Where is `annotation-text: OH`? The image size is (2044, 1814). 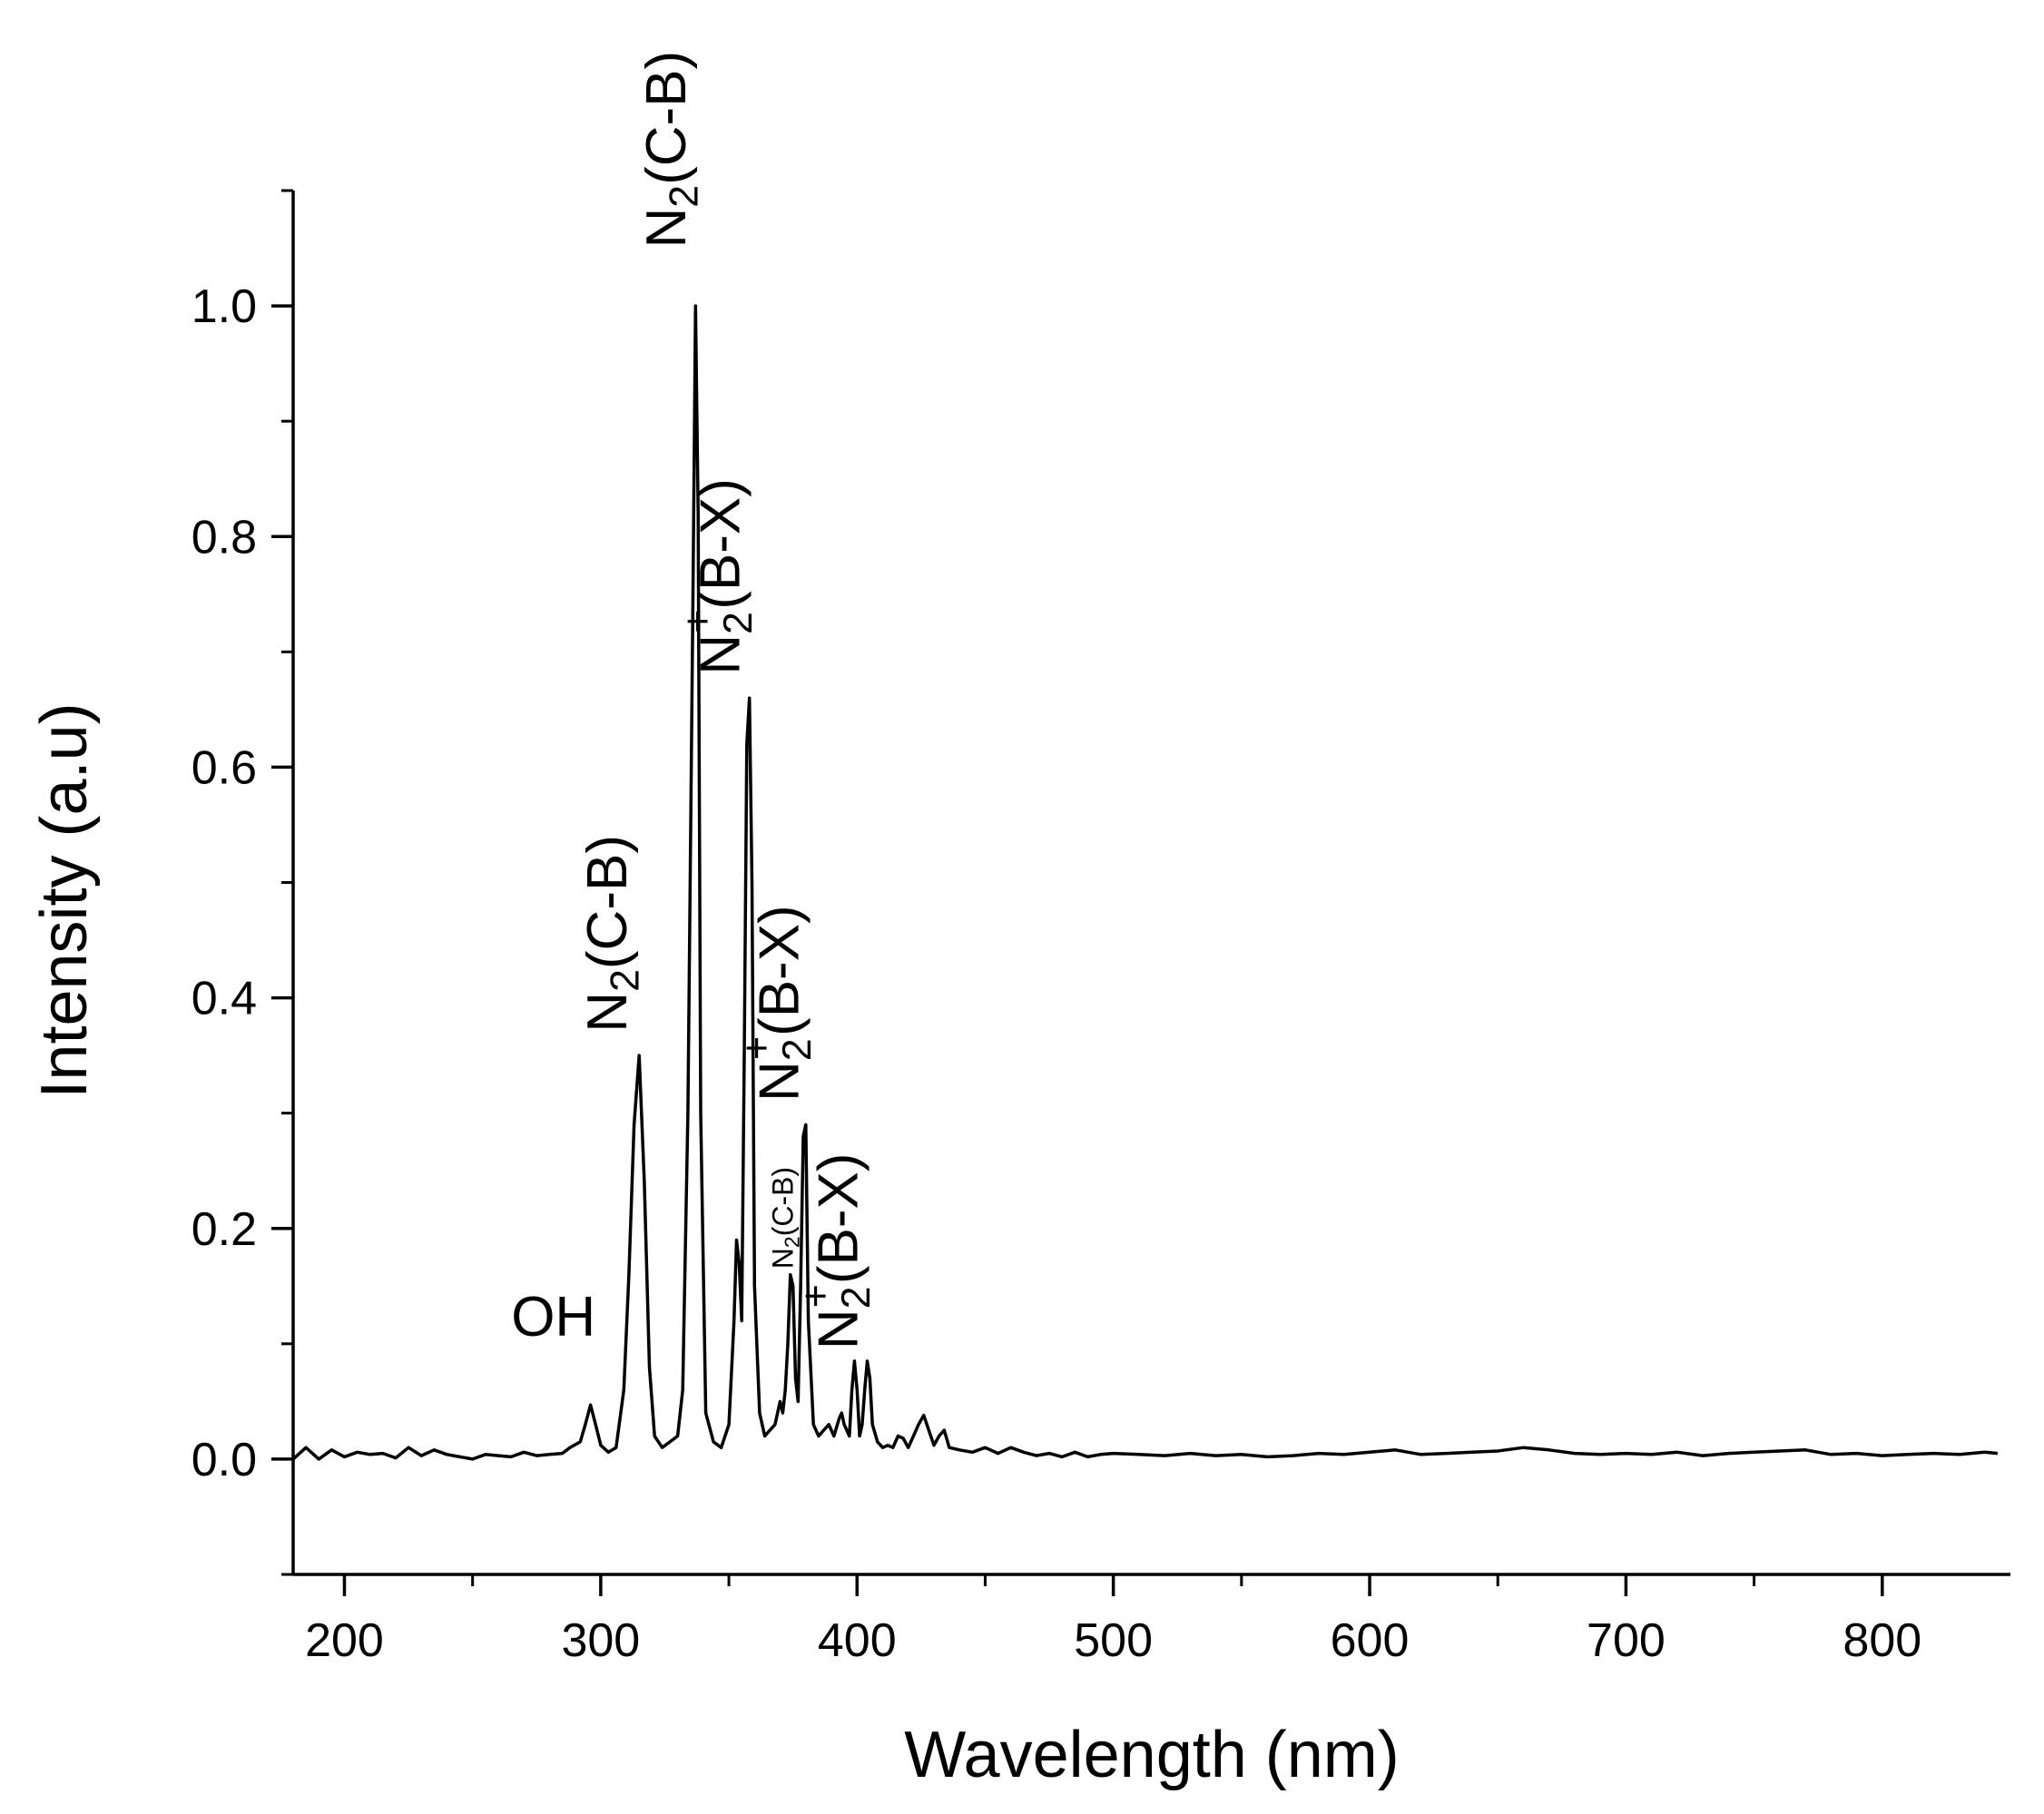 annotation-text: OH is located at coordinates (553, 1317).